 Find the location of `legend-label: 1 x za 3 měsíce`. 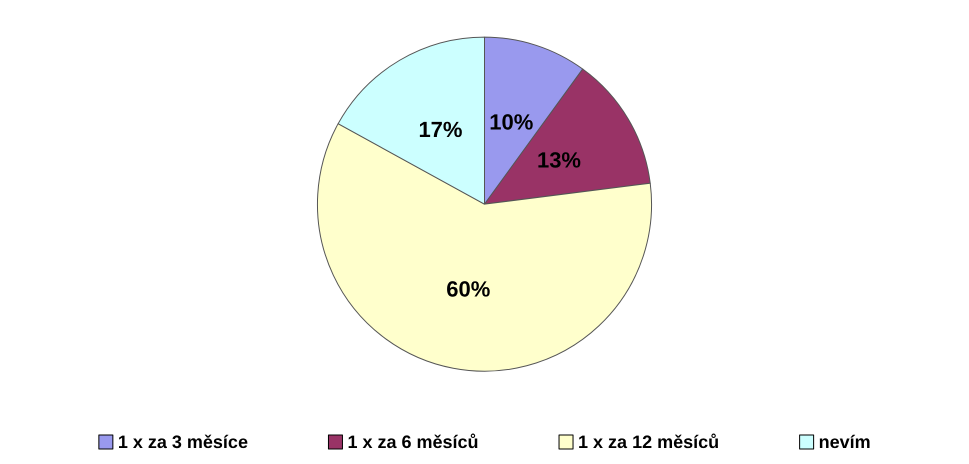

legend-label: 1 x za 3 měsíce is located at coordinates (183, 442).